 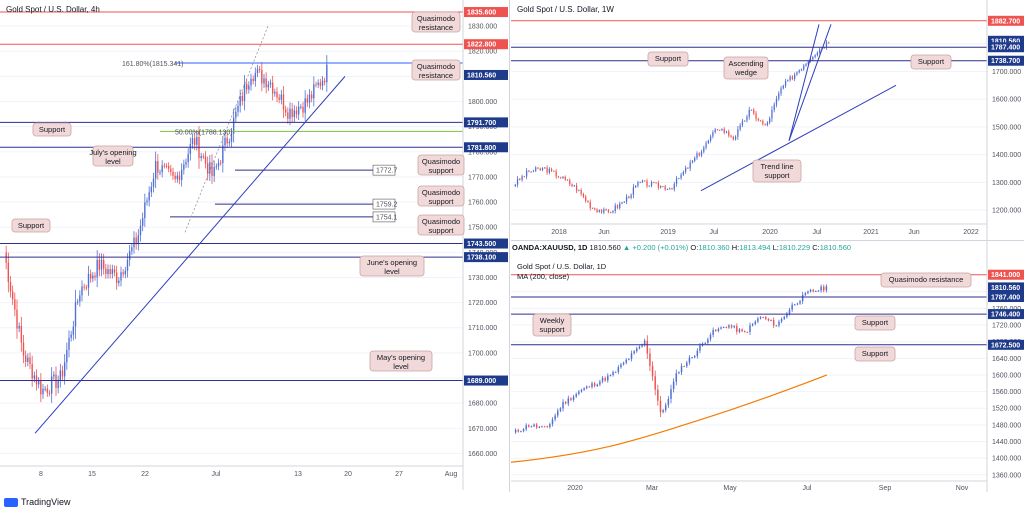 I want to click on price-change: ▲ +0.200 (+0.01%), so click(x=655, y=247).